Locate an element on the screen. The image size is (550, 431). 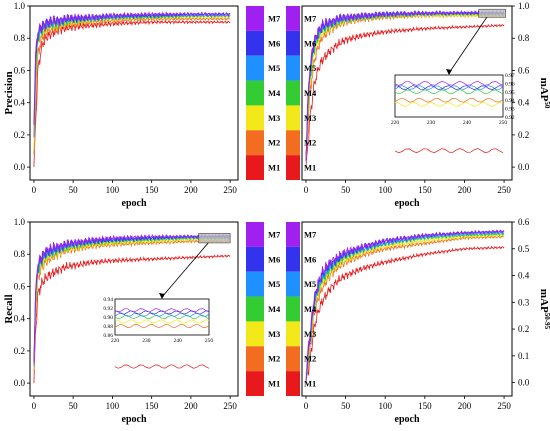
series-line-M4 is located at coordinates (405, 305).